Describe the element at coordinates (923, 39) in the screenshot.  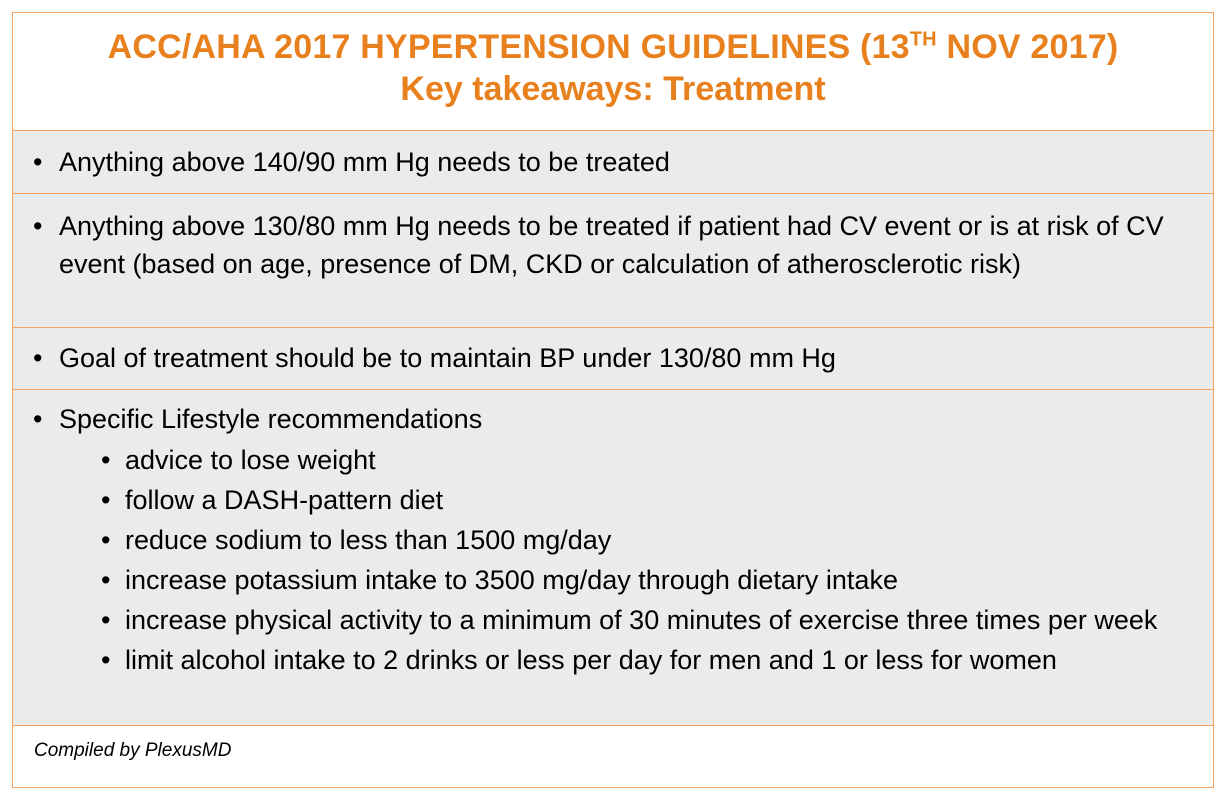
I see `title-superscript: TH` at that location.